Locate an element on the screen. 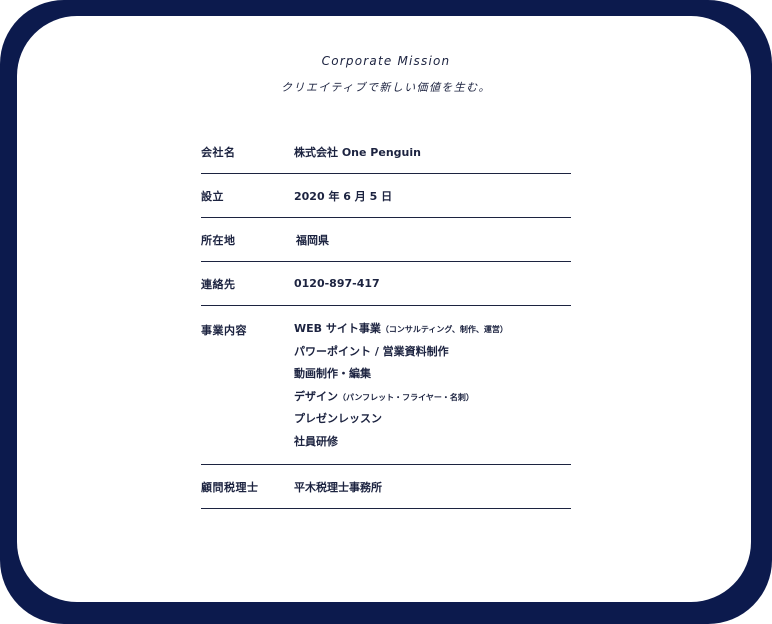  business-item-main: 動画制作・編集 is located at coordinates (332, 373).